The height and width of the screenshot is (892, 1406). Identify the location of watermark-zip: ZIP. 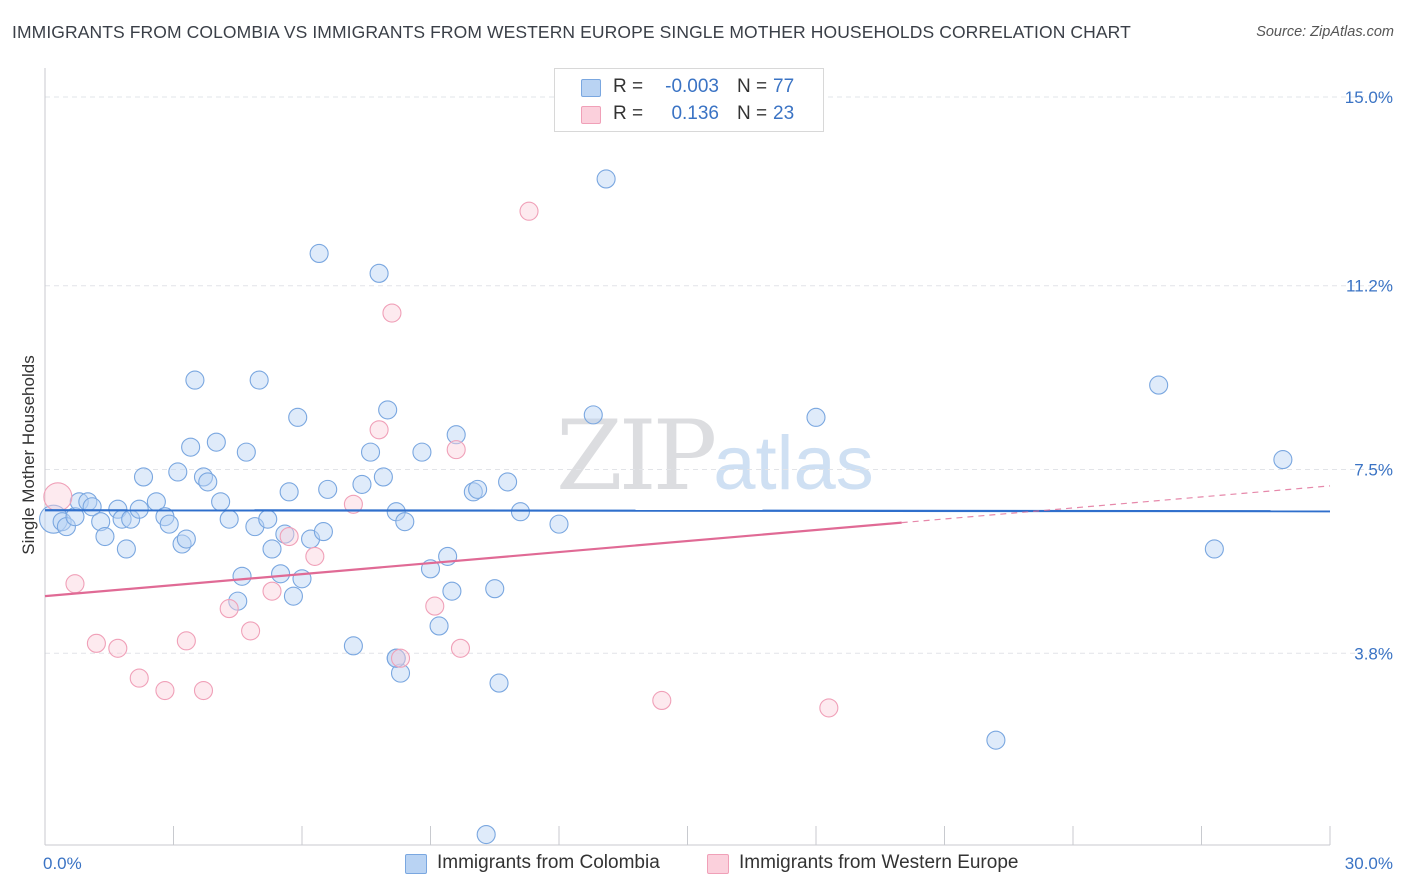
(636, 456).